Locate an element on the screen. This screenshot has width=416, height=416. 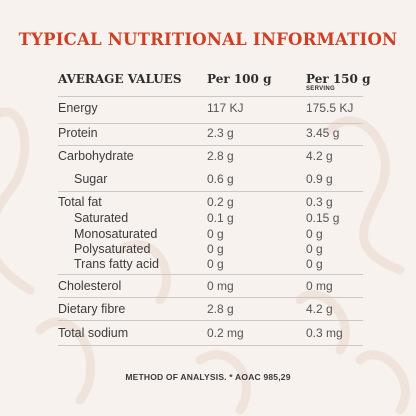
header-serving: SERVING is located at coordinates (320, 89).